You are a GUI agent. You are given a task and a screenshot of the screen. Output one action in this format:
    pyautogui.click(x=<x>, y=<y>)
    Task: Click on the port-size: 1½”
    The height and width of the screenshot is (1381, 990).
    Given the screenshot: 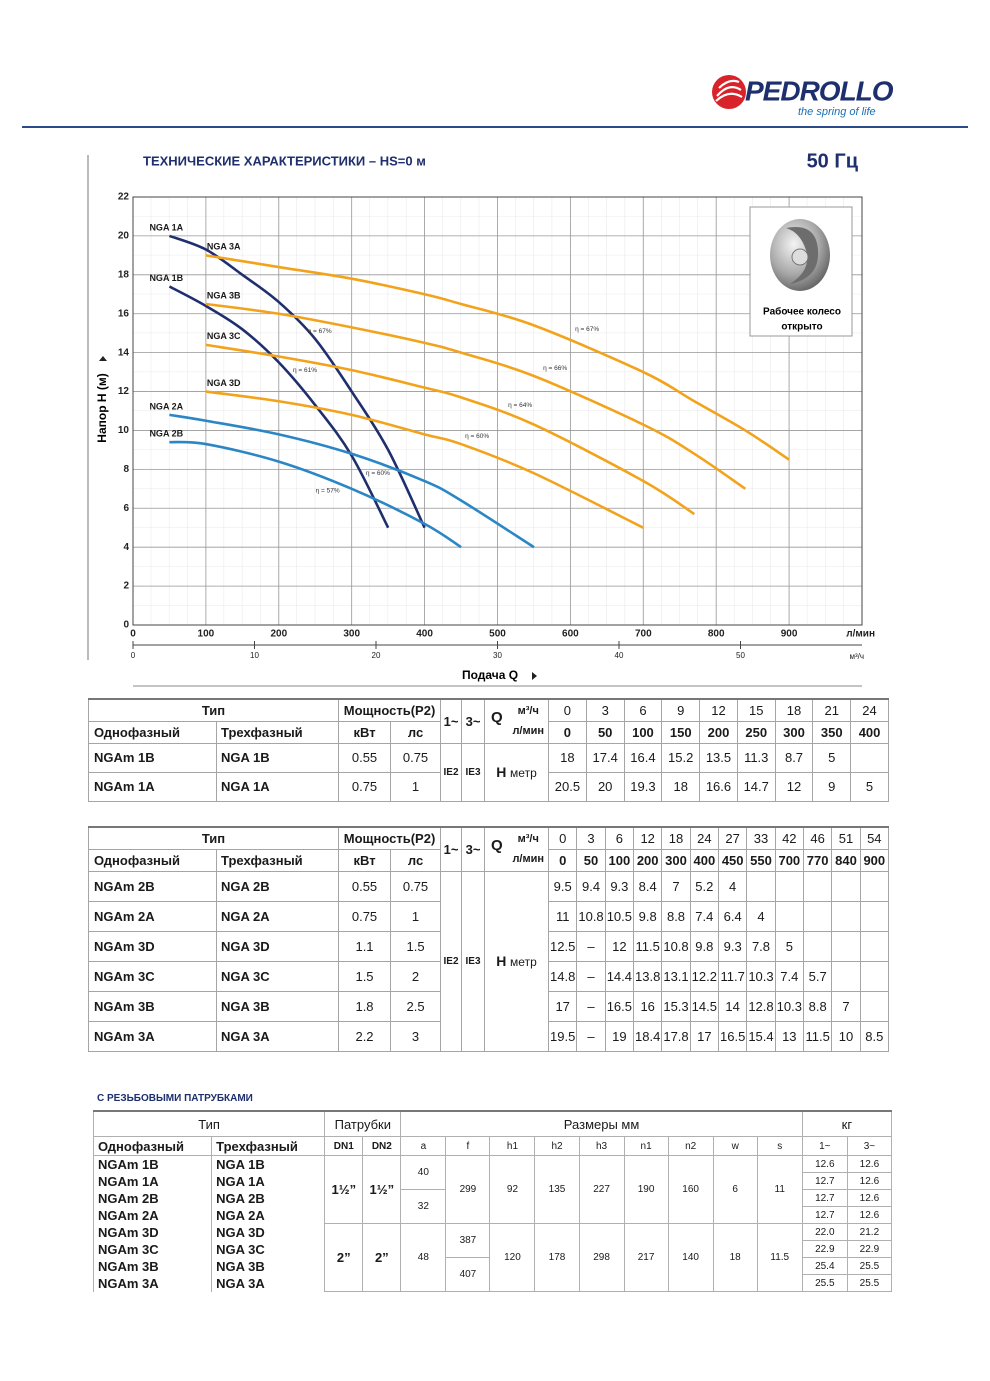 What is the action you would take?
    pyautogui.click(x=344, y=1189)
    